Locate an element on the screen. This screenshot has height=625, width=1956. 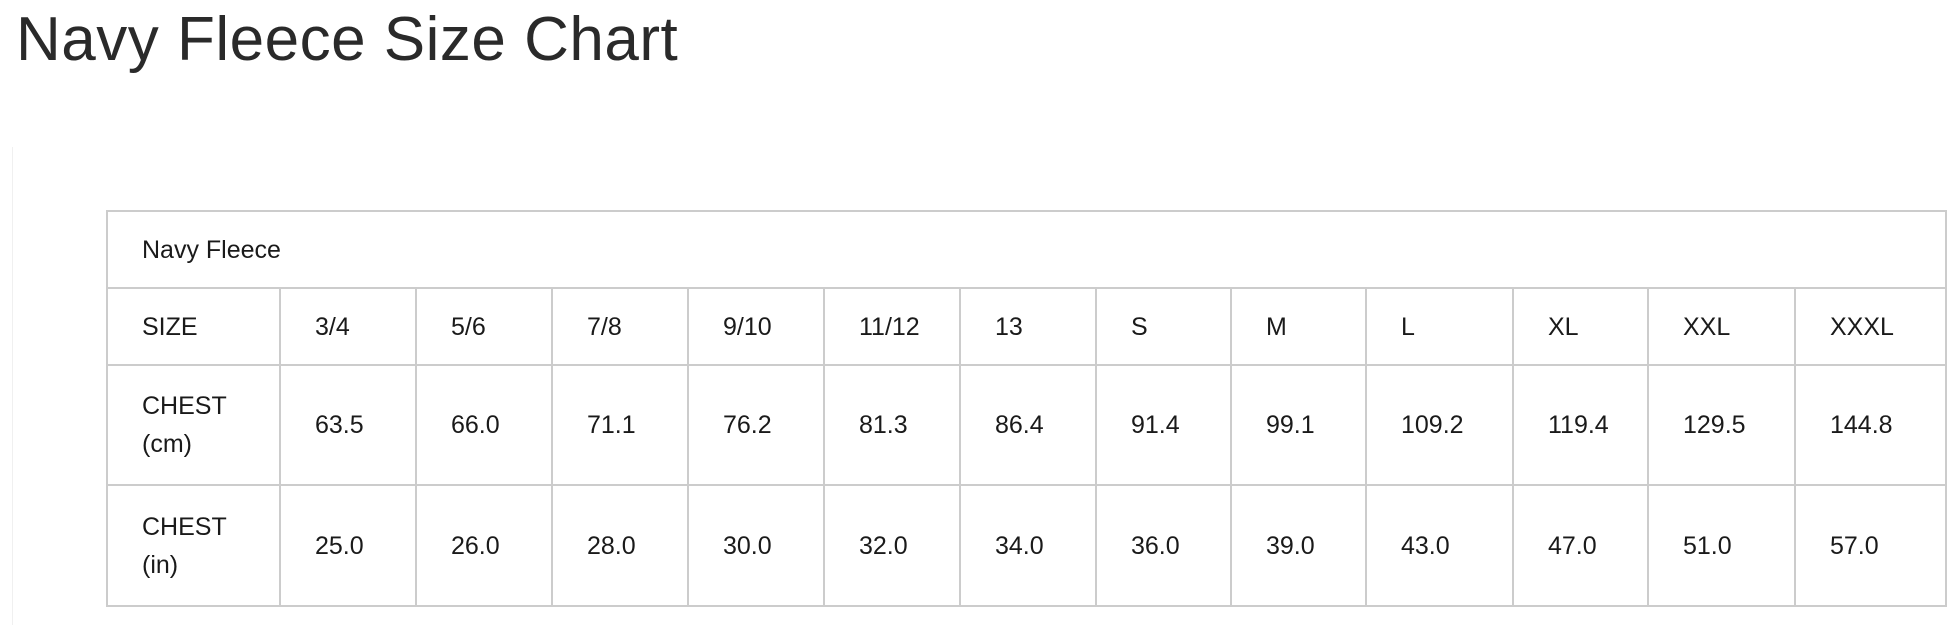
table-cell: 47.0 is located at coordinates (1580, 545).